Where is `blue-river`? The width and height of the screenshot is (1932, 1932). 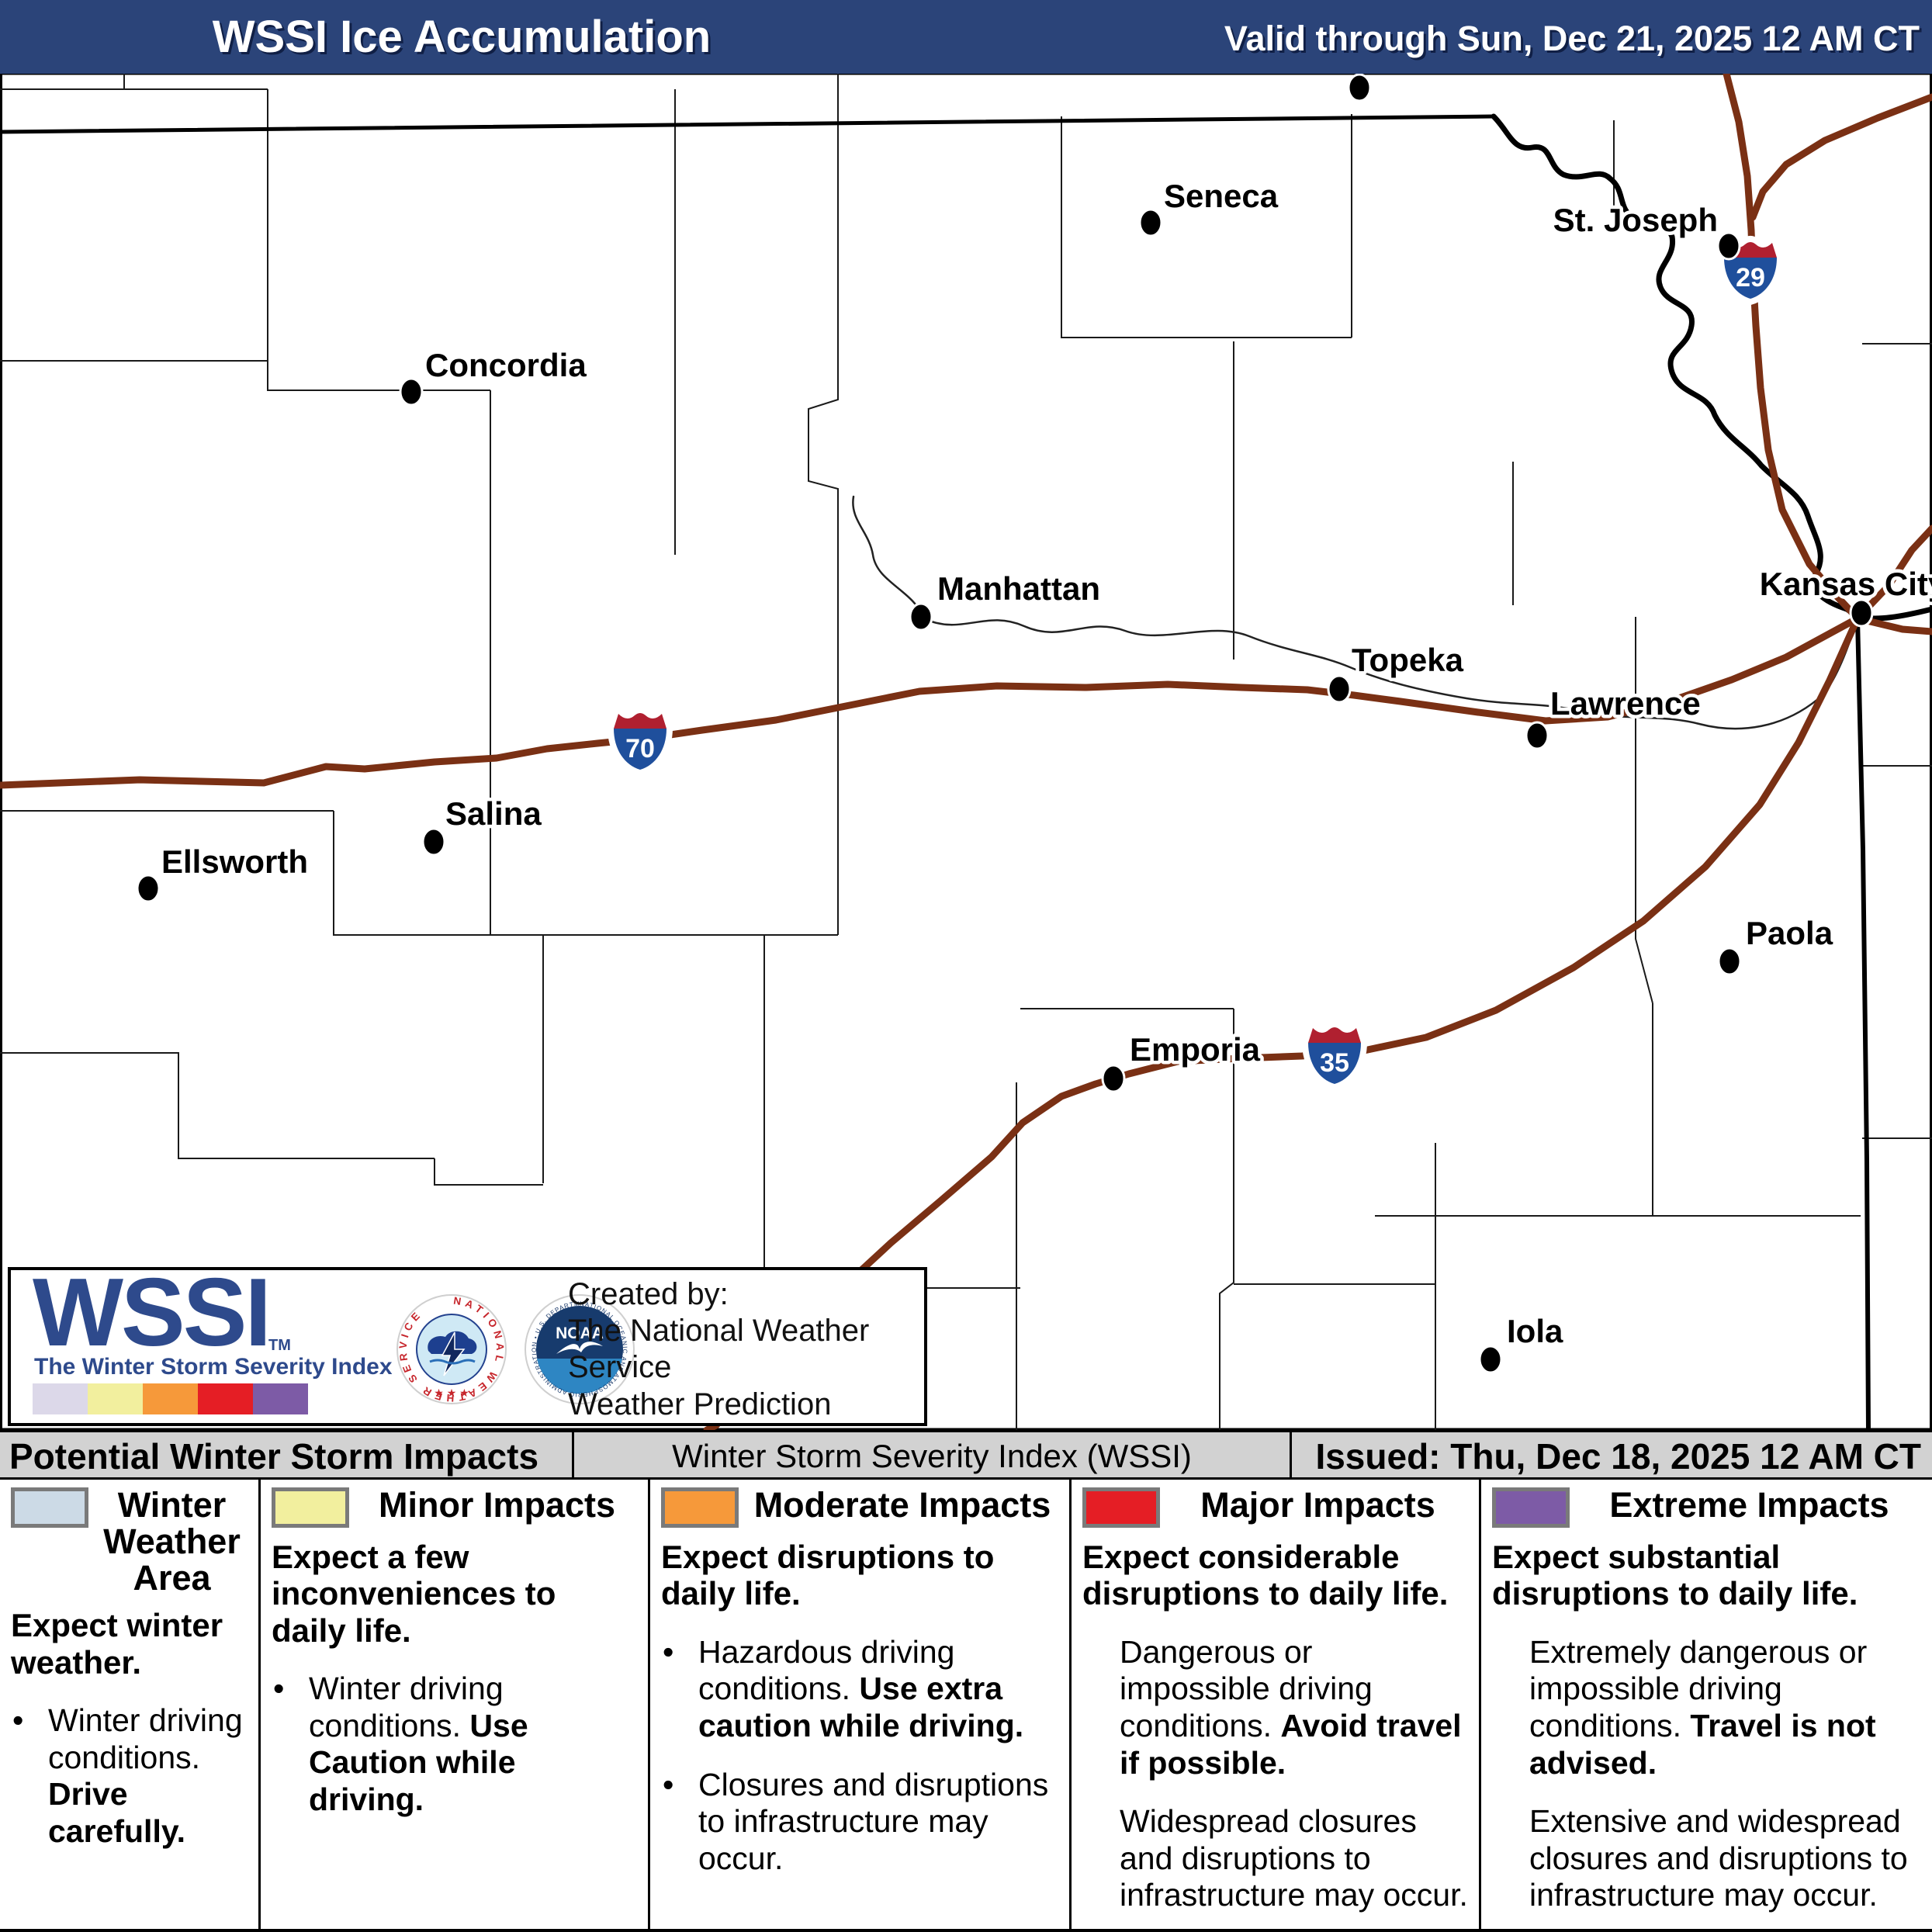
blue-river is located at coordinates (888, 556).